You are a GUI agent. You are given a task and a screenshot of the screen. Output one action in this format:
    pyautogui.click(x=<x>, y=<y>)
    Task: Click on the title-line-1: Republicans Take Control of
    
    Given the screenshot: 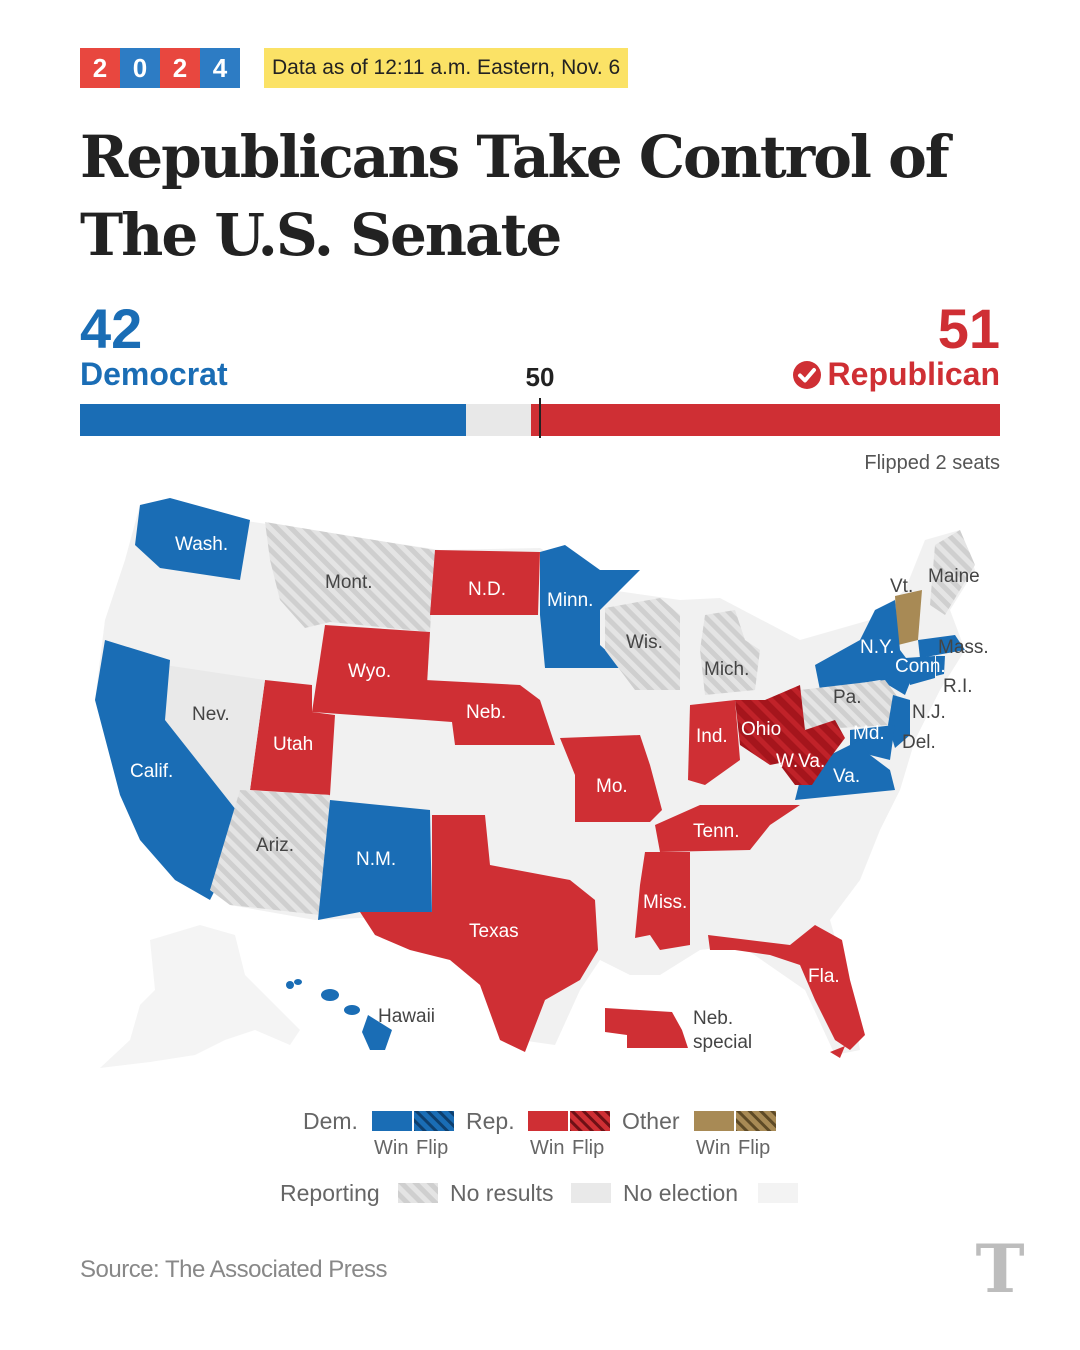 What is the action you would take?
    pyautogui.click(x=515, y=157)
    